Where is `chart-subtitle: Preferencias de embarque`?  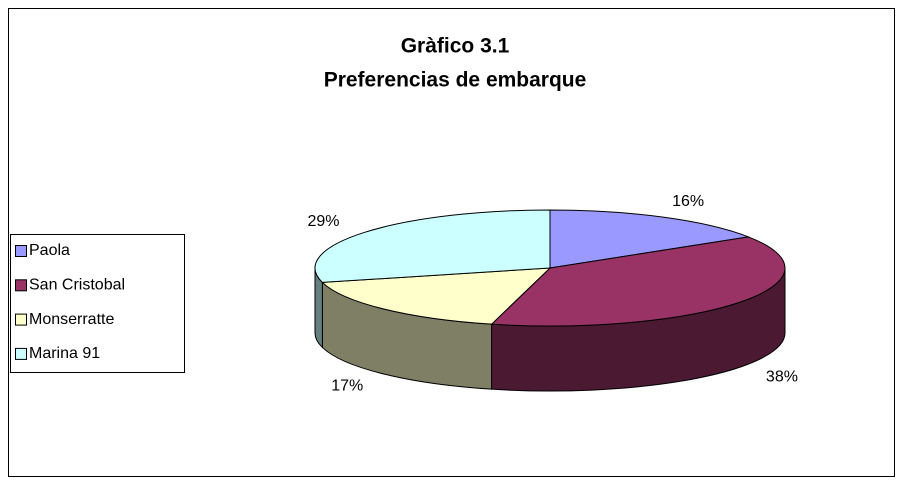
chart-subtitle: Preferencias de embarque is located at coordinates (455, 80).